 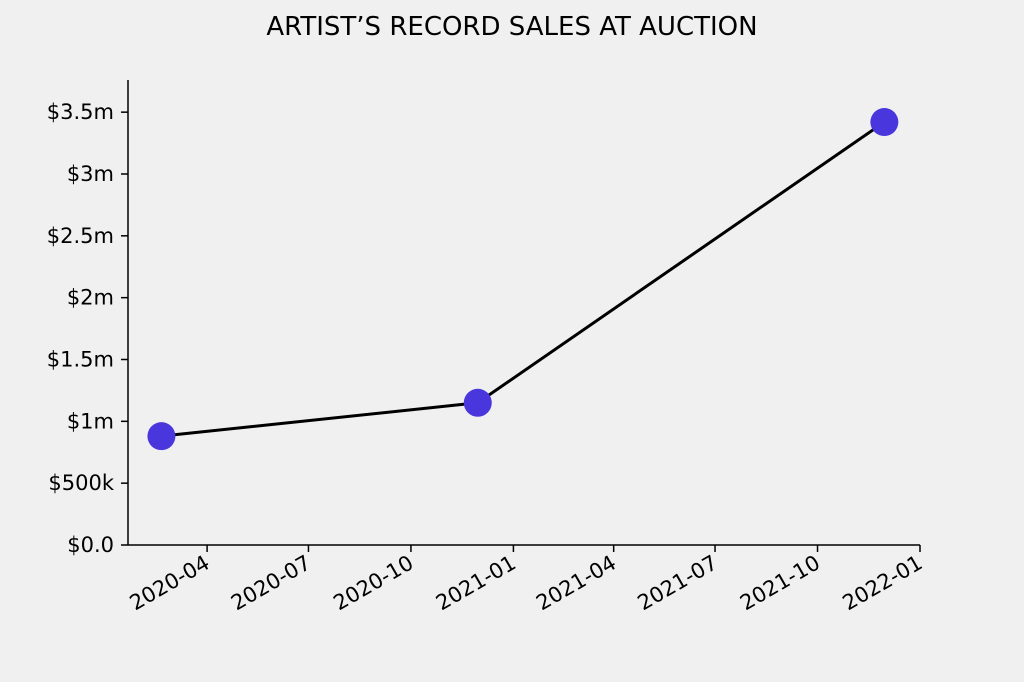 I want to click on x-tick-label: 2020-04, so click(x=170, y=583).